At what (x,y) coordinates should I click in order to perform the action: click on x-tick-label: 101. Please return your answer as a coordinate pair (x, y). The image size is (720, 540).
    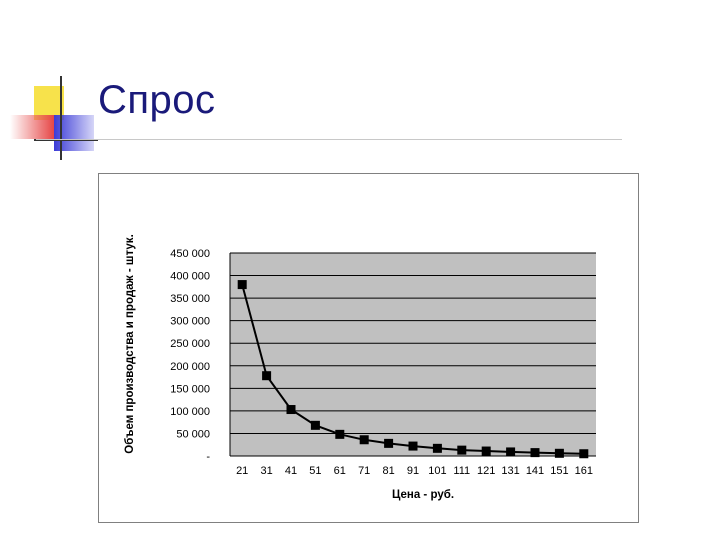
    Looking at the image, I should click on (437, 471).